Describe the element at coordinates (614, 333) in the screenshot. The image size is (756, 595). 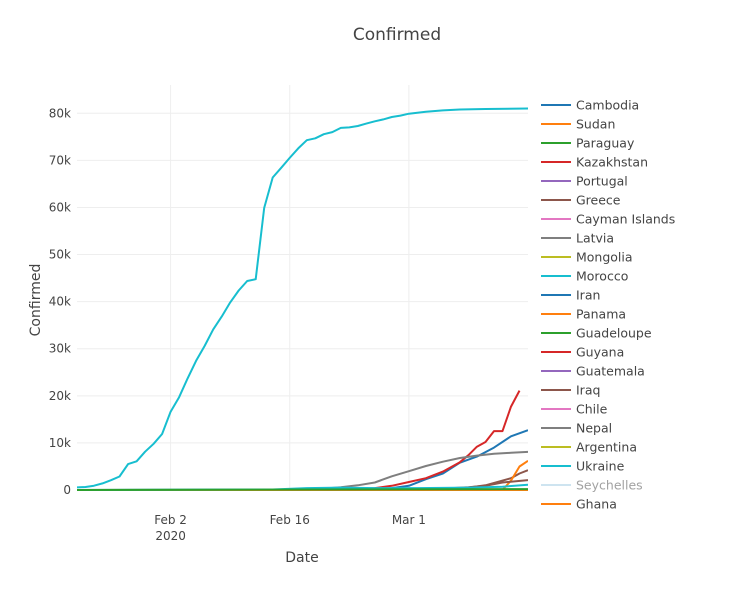
I see `legend-label: Guadeloupe` at that location.